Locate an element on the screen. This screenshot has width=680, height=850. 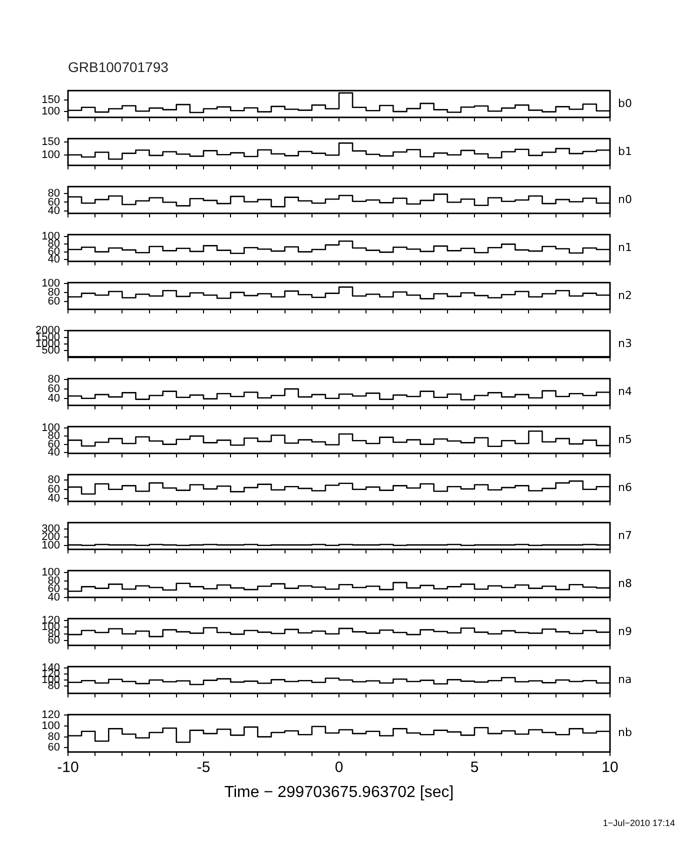
series-label: b0 is located at coordinates (625, 103).